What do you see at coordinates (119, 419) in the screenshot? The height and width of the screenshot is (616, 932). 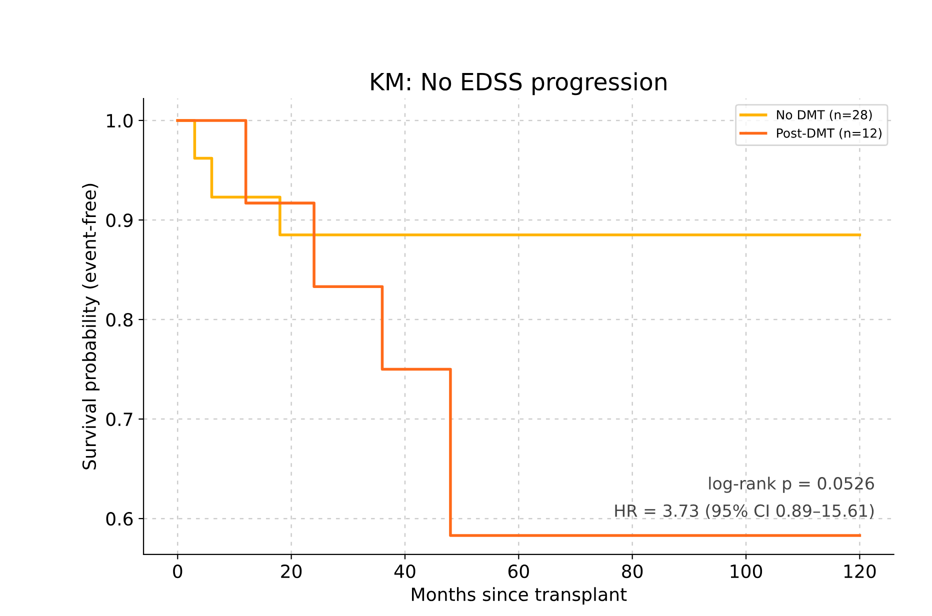 I see `y-tick-label: 0.7` at bounding box center [119, 419].